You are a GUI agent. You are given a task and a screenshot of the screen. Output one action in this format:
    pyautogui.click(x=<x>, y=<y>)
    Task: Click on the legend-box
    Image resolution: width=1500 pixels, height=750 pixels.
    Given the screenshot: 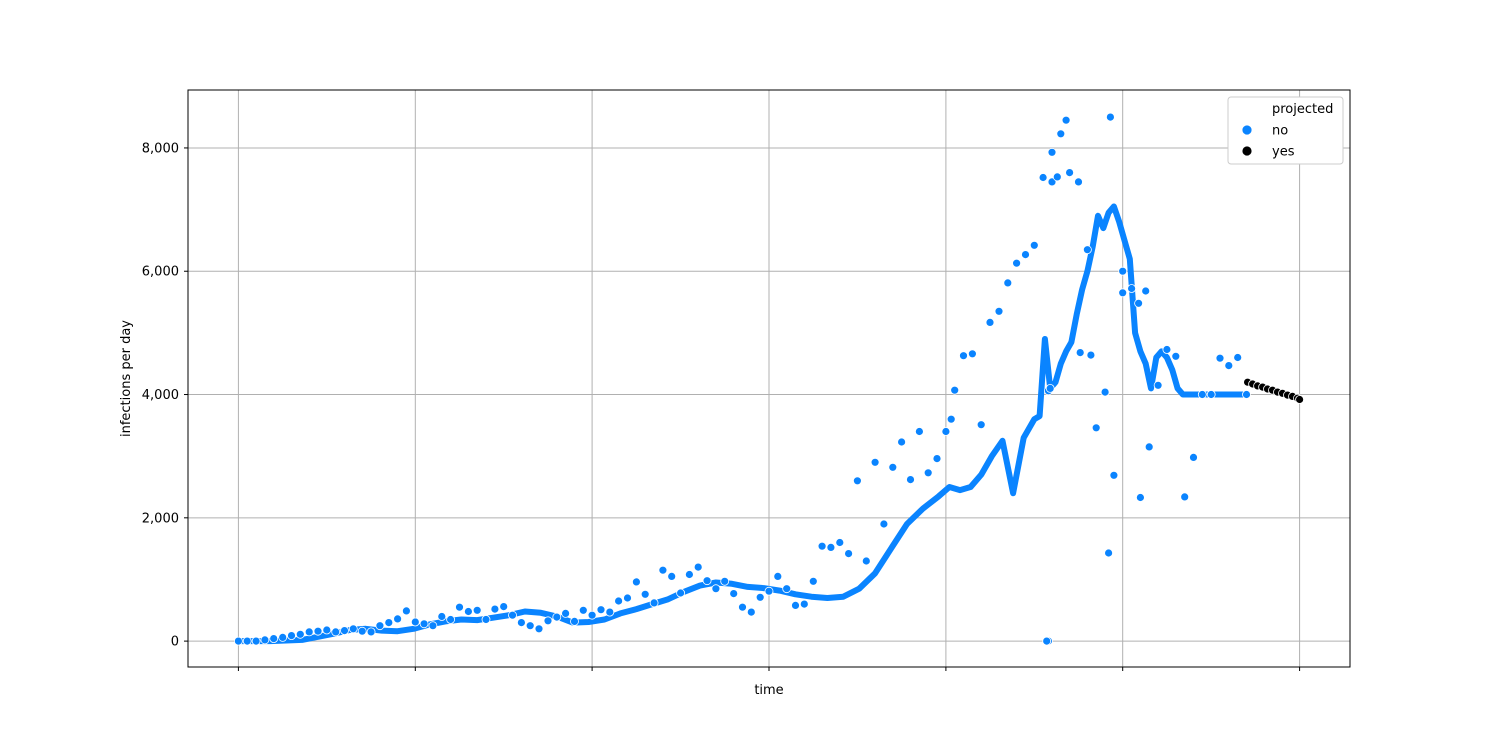 What is the action you would take?
    pyautogui.click(x=1285, y=130)
    